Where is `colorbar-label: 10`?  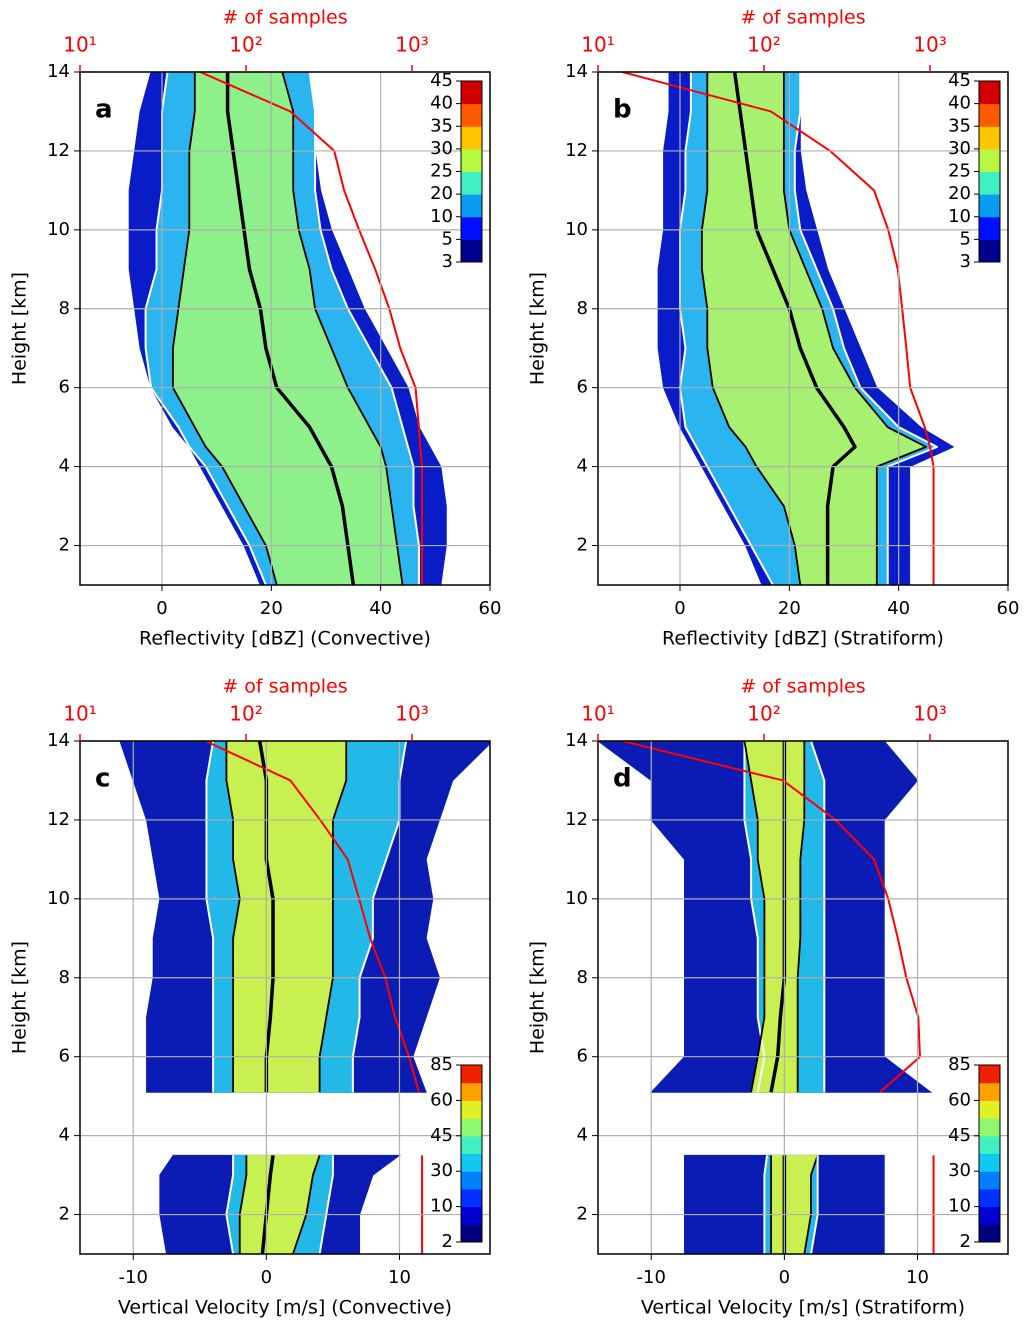
colorbar-label: 10 is located at coordinates (959, 216).